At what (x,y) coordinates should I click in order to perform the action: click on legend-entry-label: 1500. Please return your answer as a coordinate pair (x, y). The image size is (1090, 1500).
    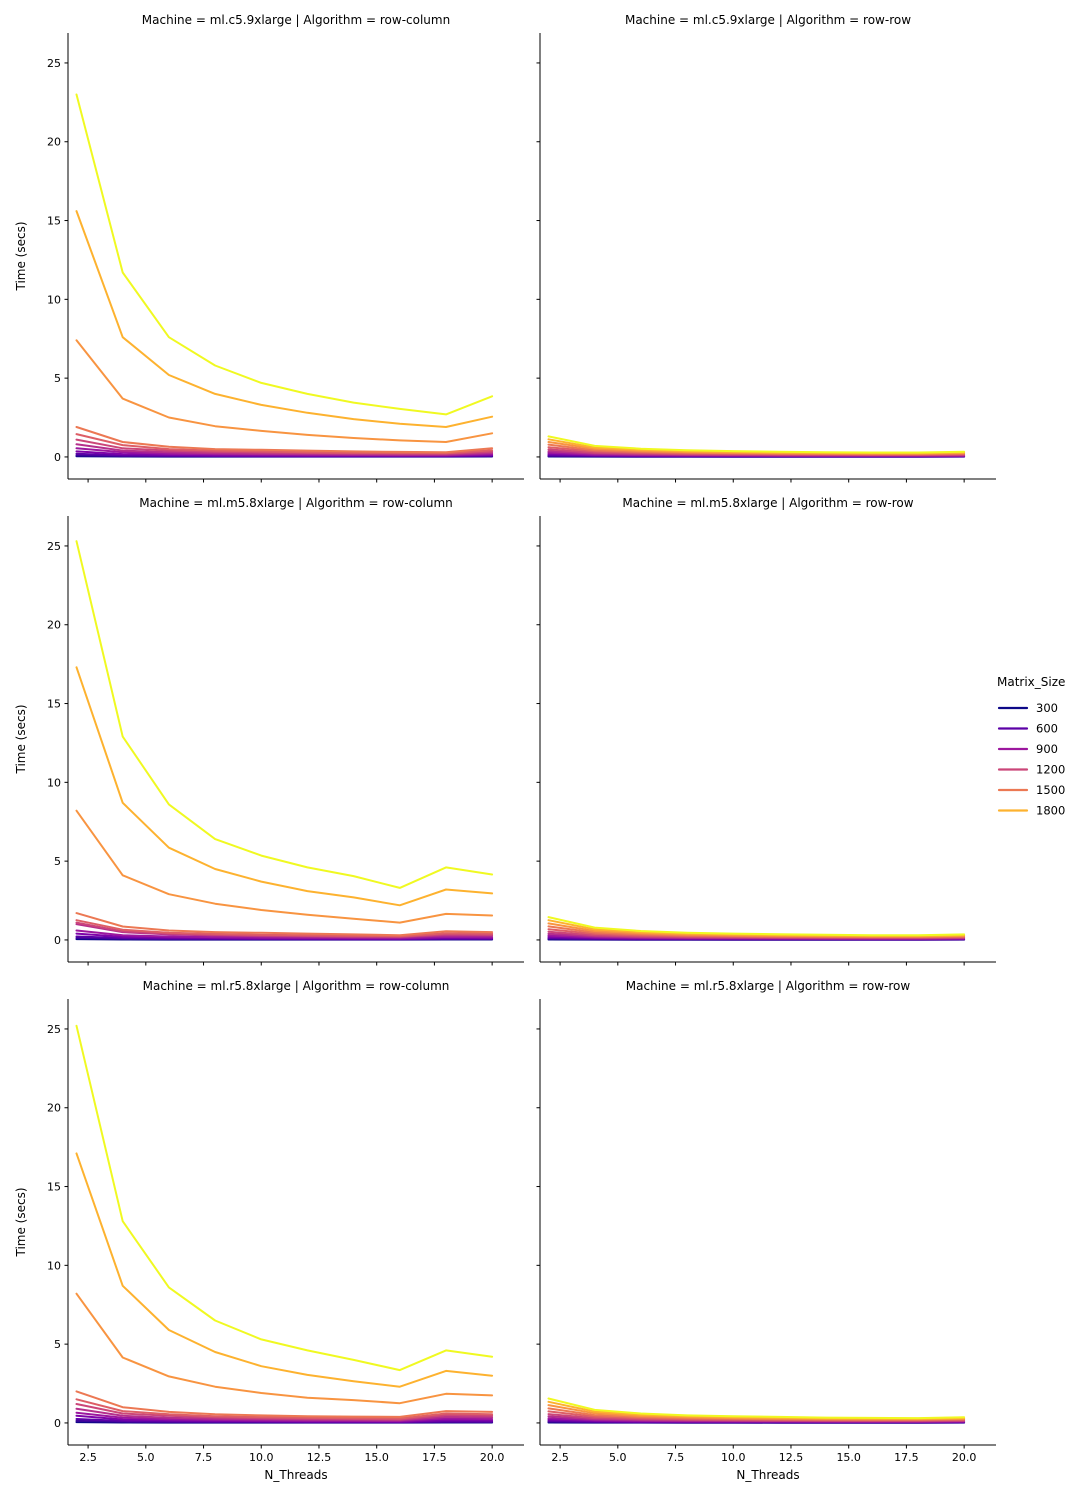
    Looking at the image, I should click on (1050, 790).